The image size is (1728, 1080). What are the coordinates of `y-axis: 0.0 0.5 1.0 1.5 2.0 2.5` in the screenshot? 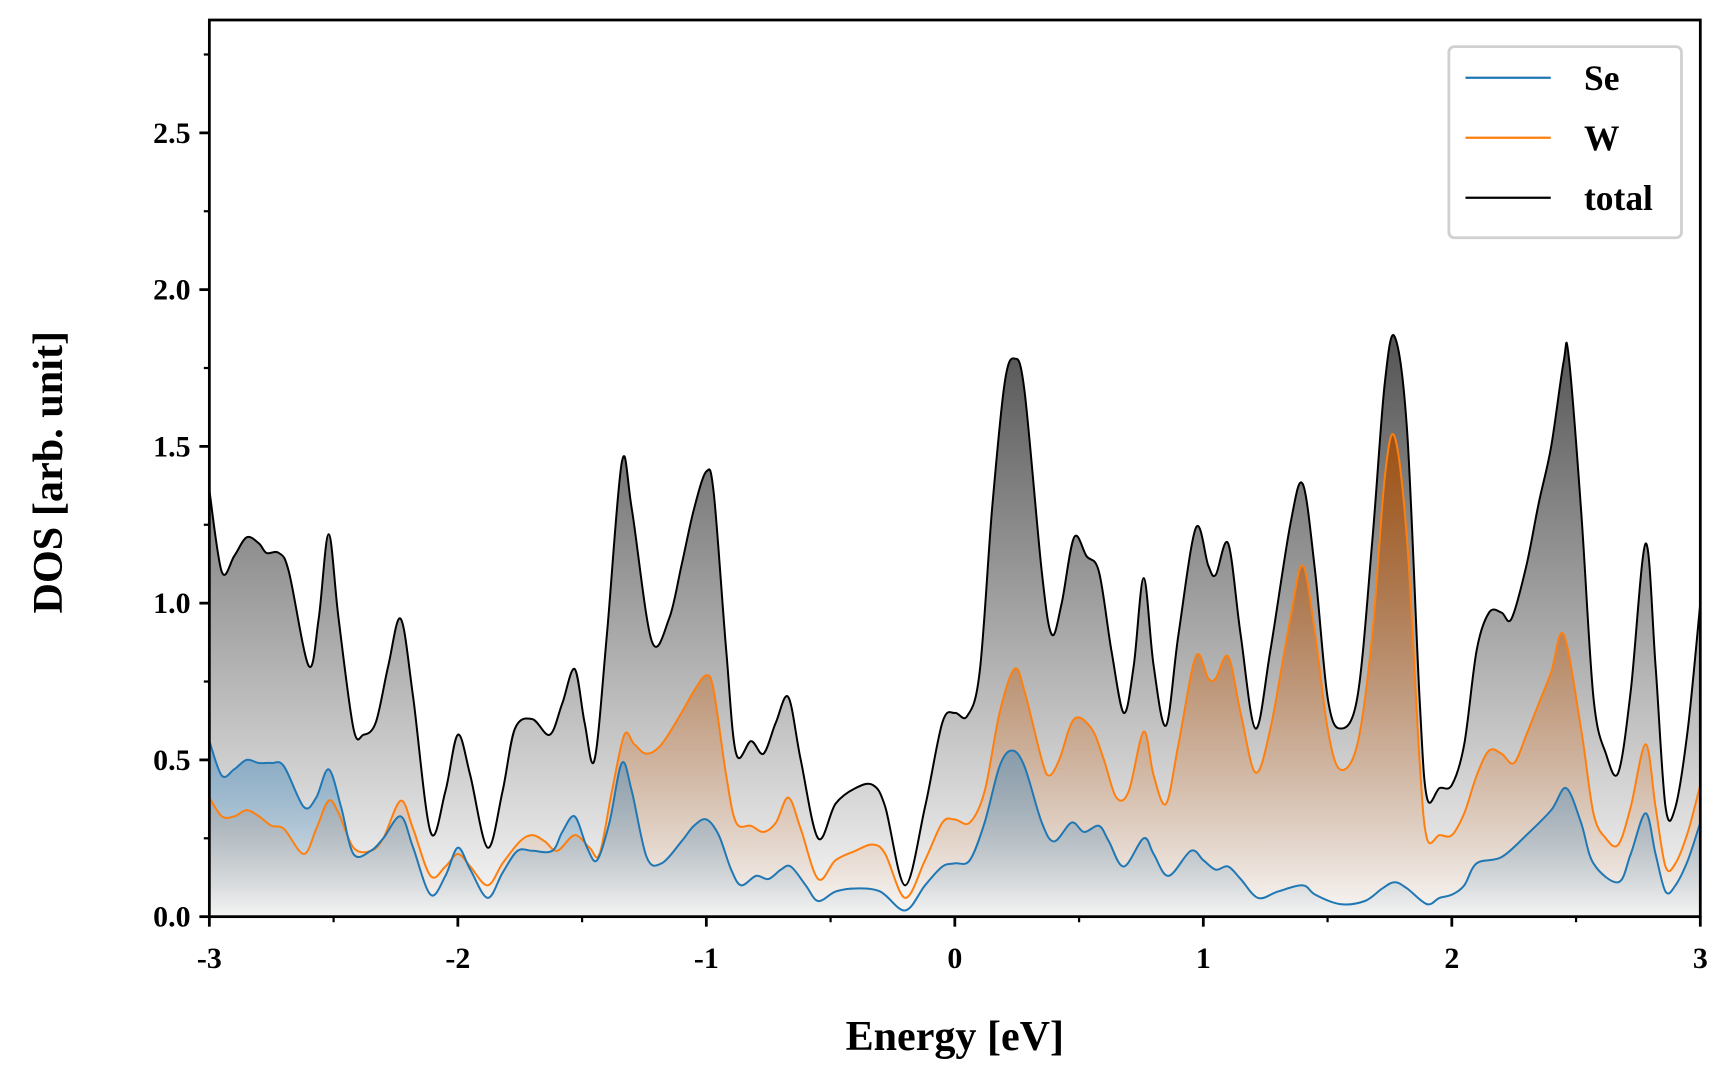 It's located at (181, 493).